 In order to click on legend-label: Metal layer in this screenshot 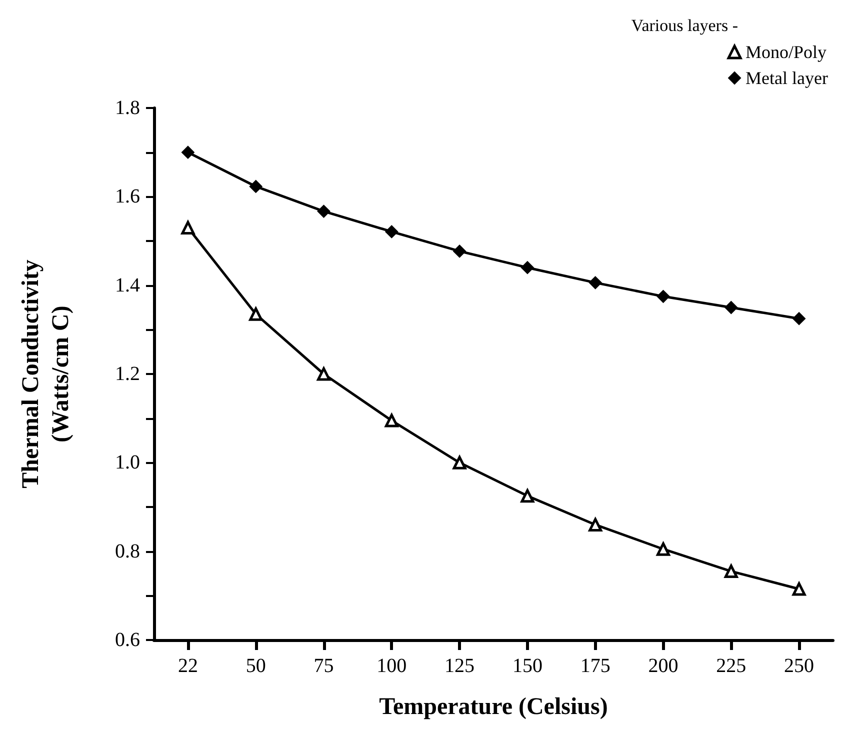, I will do `click(787, 78)`.